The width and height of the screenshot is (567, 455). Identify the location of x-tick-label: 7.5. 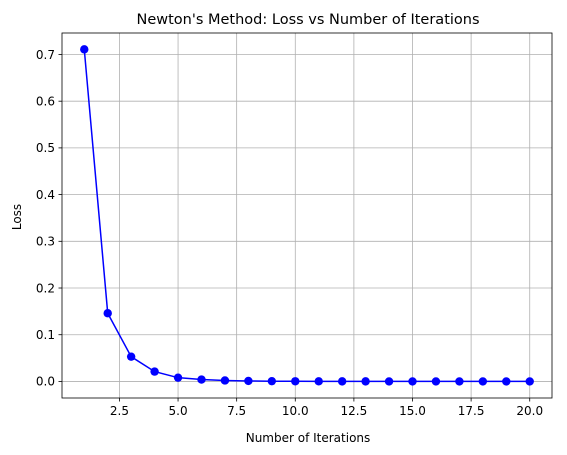
(236, 411).